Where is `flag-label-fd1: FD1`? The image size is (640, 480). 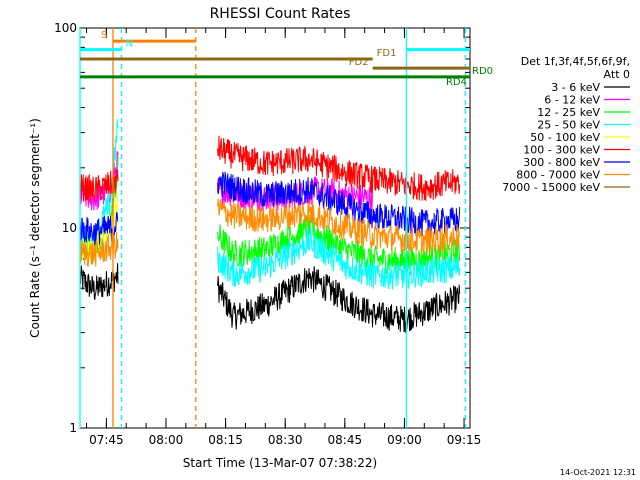
flag-label-fd1: FD1 is located at coordinates (387, 53).